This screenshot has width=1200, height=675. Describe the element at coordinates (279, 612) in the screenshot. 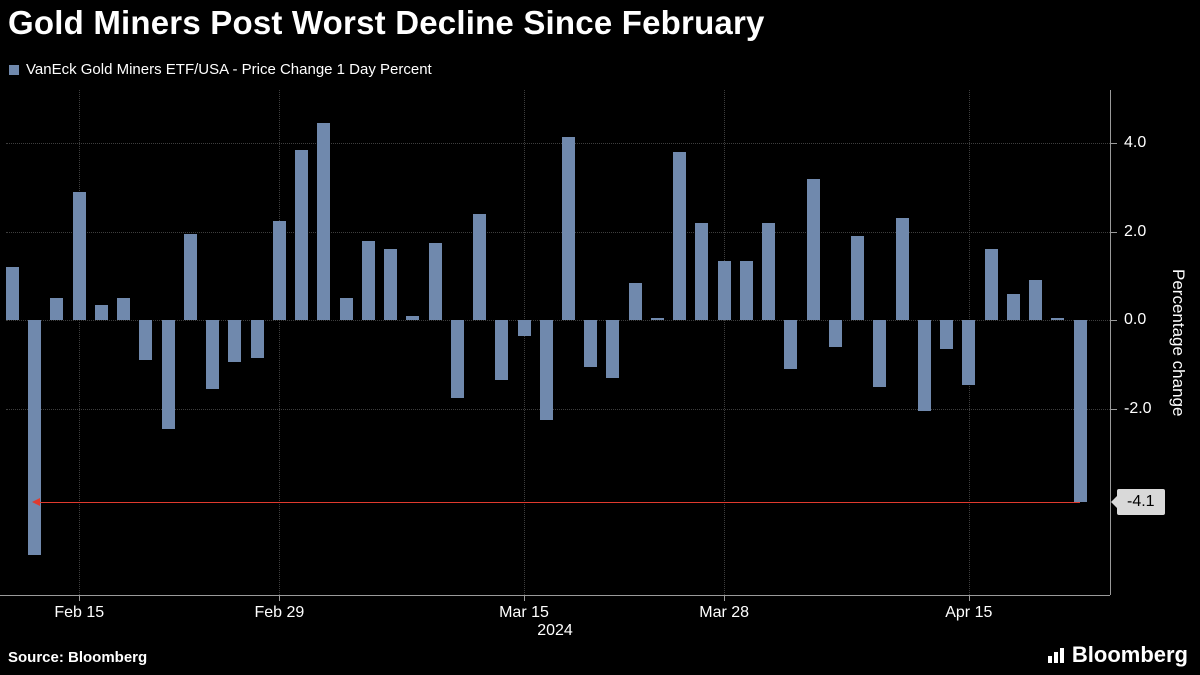

I see `x-tick-label: Feb 29` at that location.